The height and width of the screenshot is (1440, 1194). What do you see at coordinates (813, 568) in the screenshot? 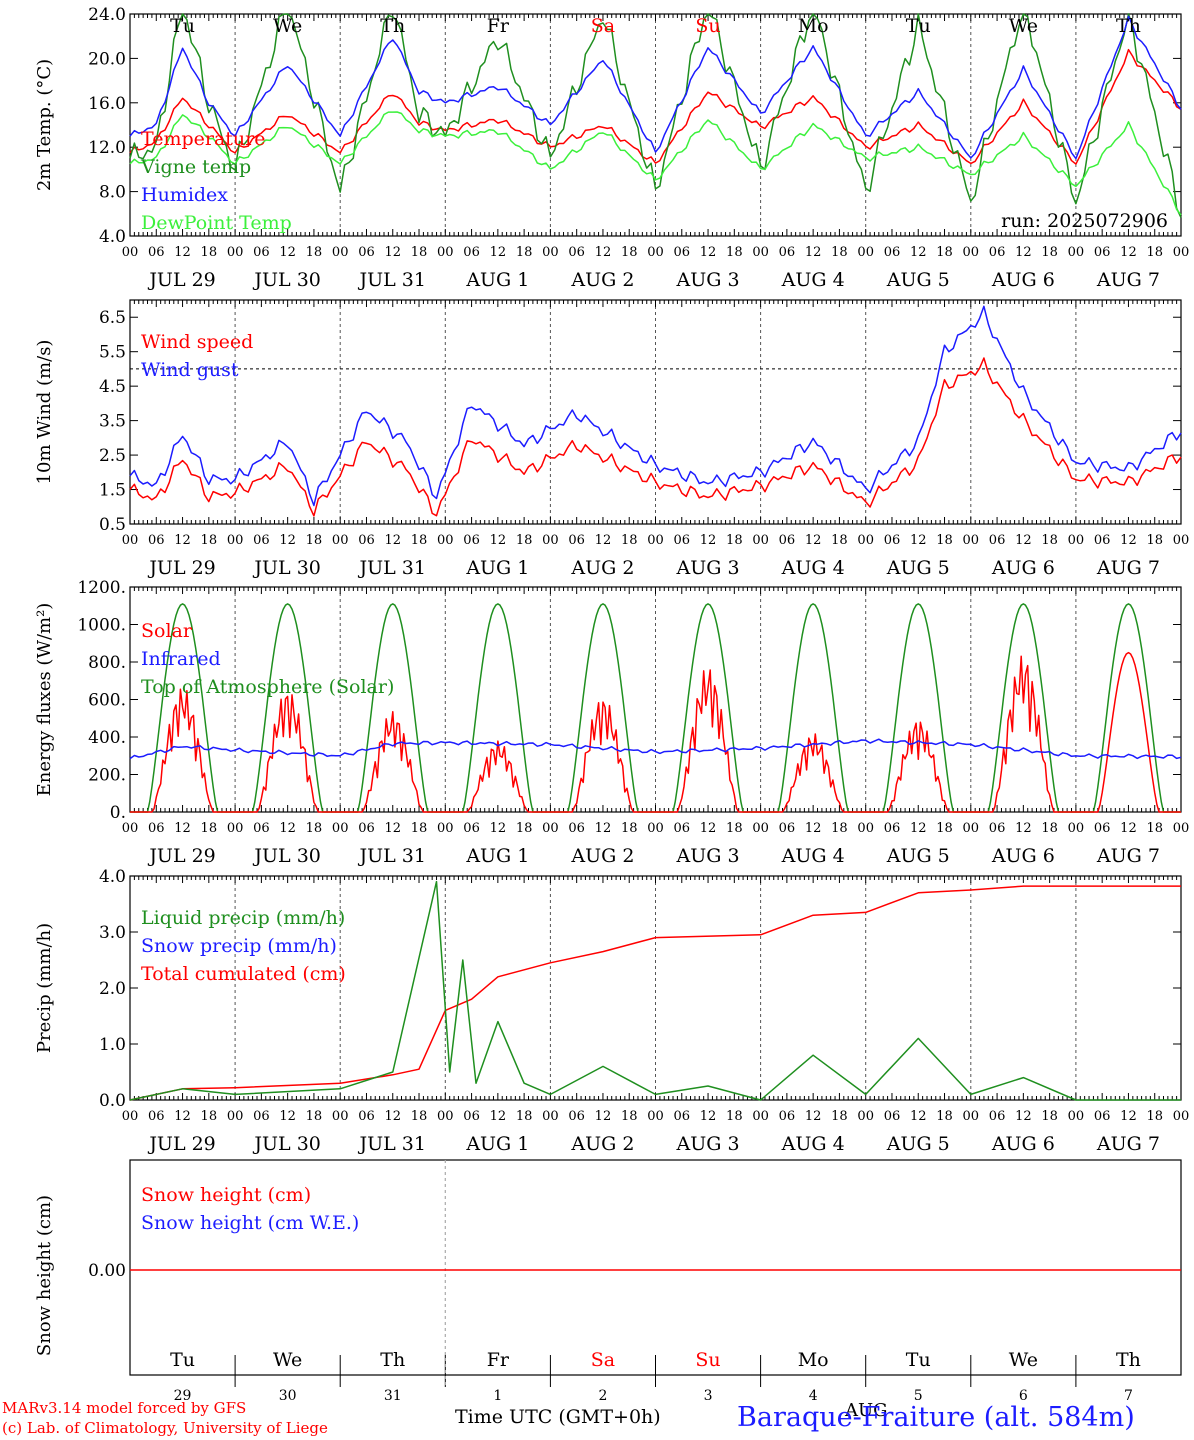
I see `date-label: AUG 4` at bounding box center [813, 568].